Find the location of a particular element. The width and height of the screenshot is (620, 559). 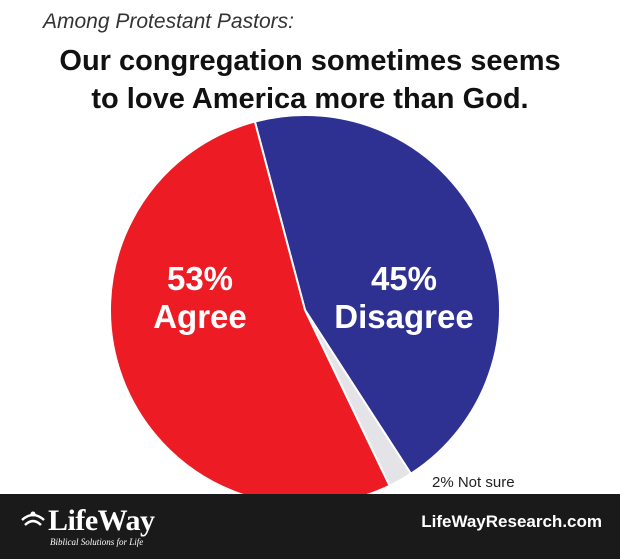

not-sure-label-value: 2% Not sure is located at coordinates (473, 482).